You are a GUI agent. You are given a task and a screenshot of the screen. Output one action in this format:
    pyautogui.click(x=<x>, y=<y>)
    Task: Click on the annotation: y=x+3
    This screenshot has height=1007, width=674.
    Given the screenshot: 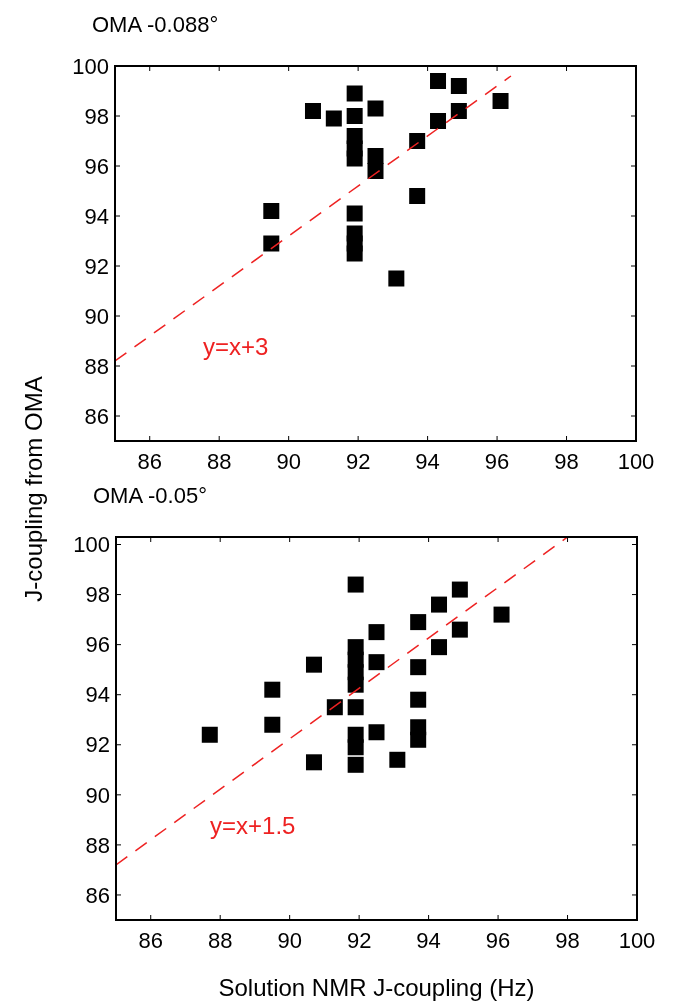 What is the action you would take?
    pyautogui.click(x=236, y=346)
    